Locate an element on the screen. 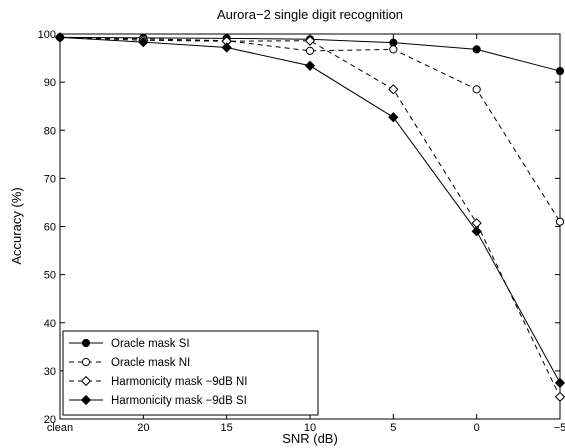  legend-item: Harmonicity mask −9dB SI is located at coordinates (158, 400).